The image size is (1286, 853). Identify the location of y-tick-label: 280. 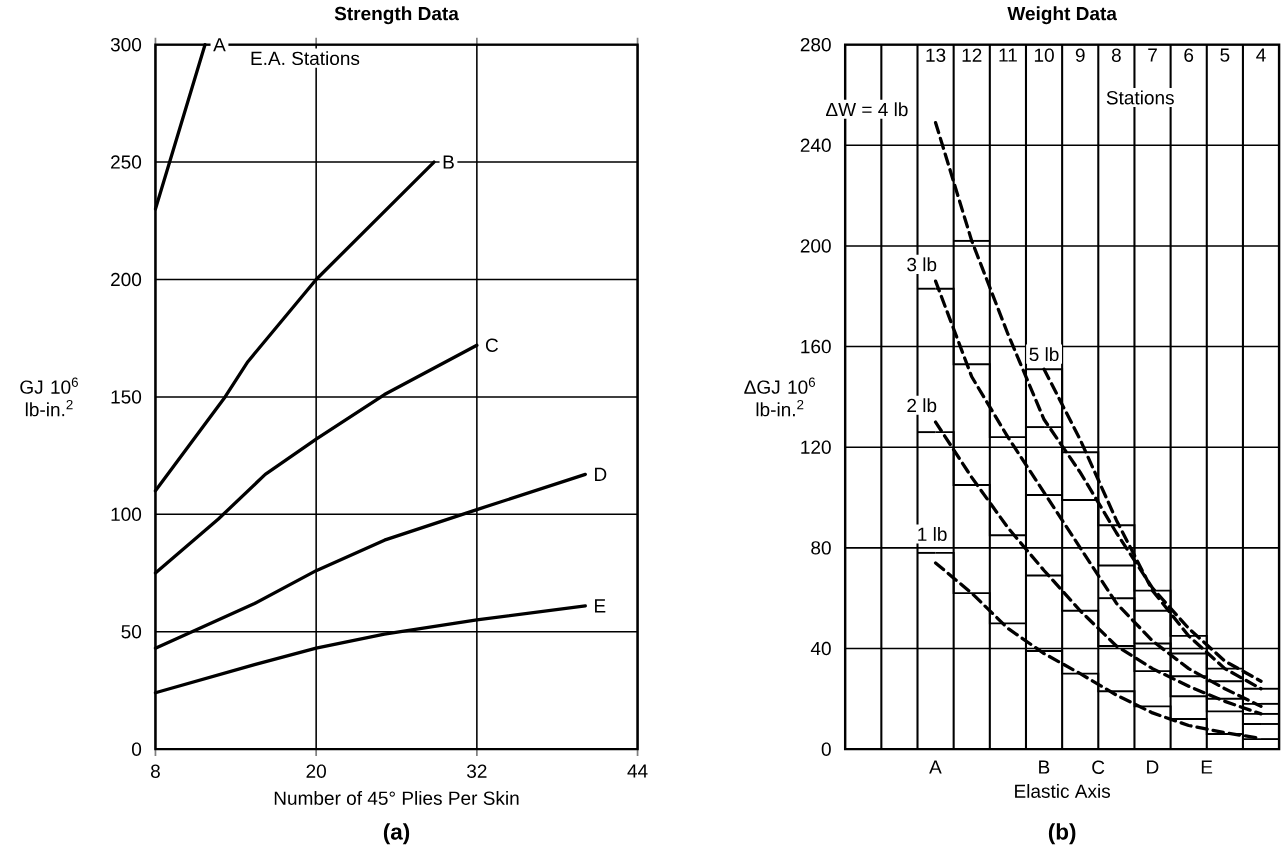
(815, 44).